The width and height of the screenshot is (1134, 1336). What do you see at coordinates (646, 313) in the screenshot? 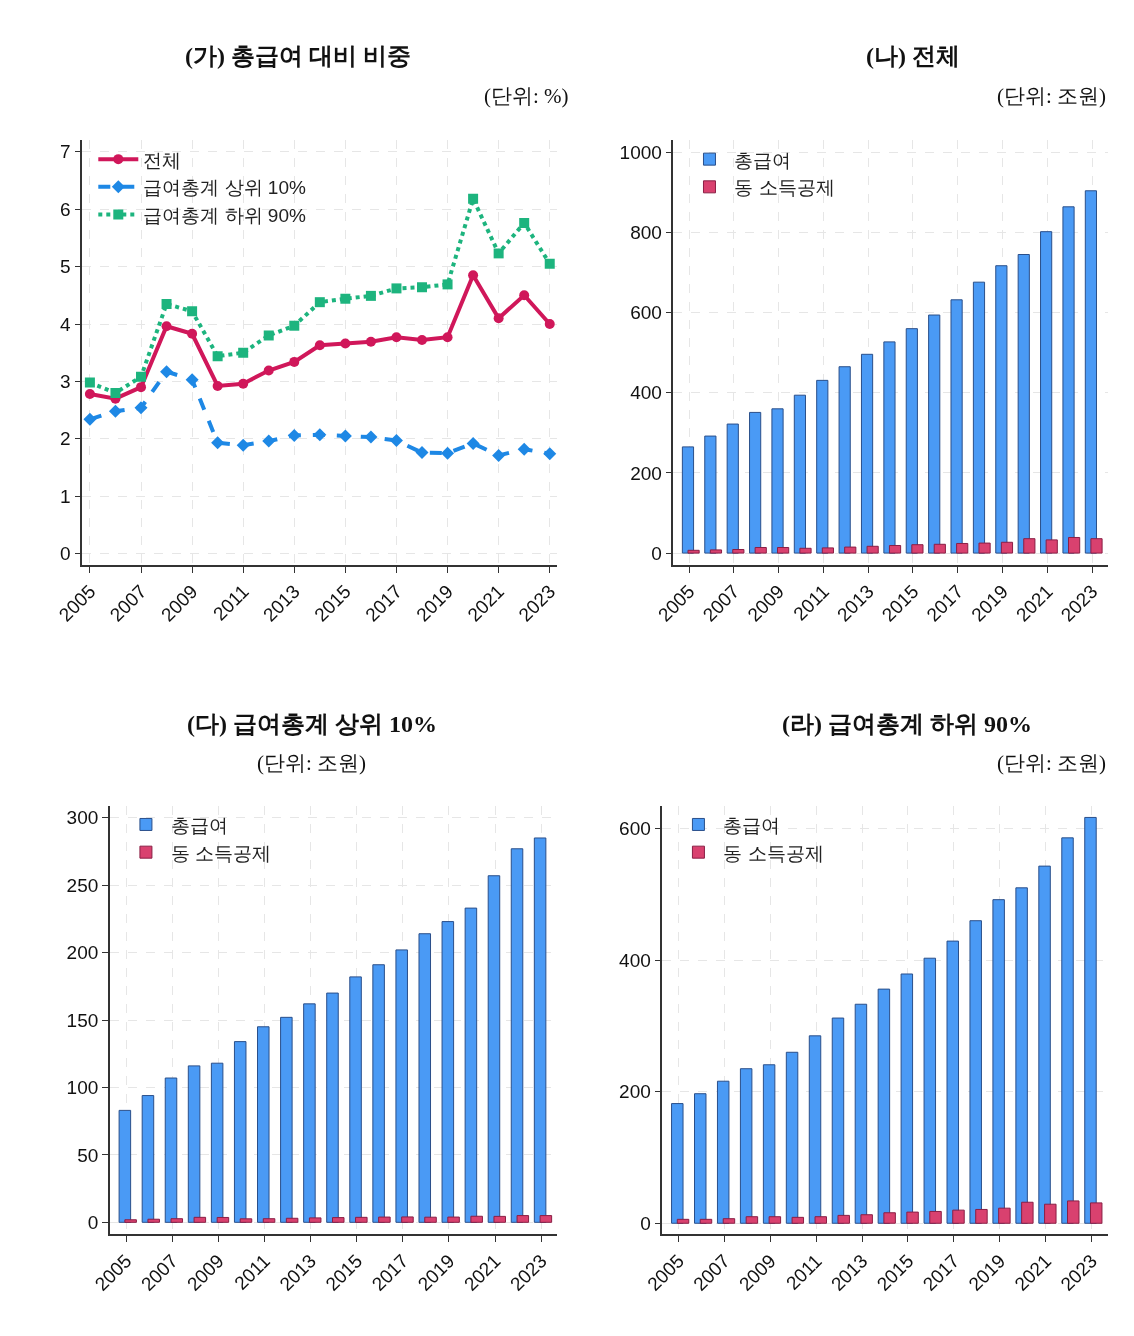
I see `y-tick-label: 600` at bounding box center [646, 313].